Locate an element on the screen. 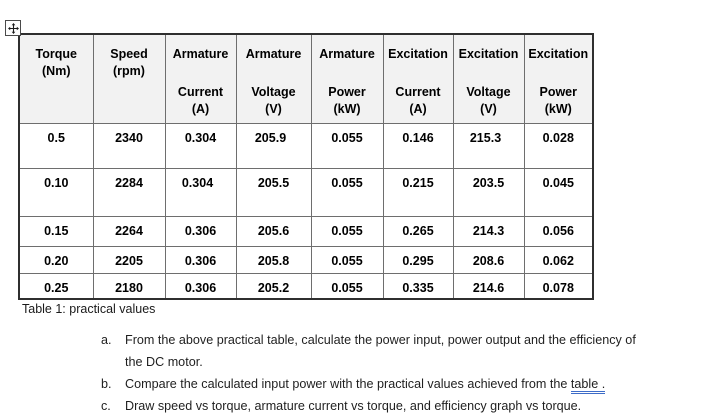  col-header-speed: Speed (rpm) is located at coordinates (129, 78).